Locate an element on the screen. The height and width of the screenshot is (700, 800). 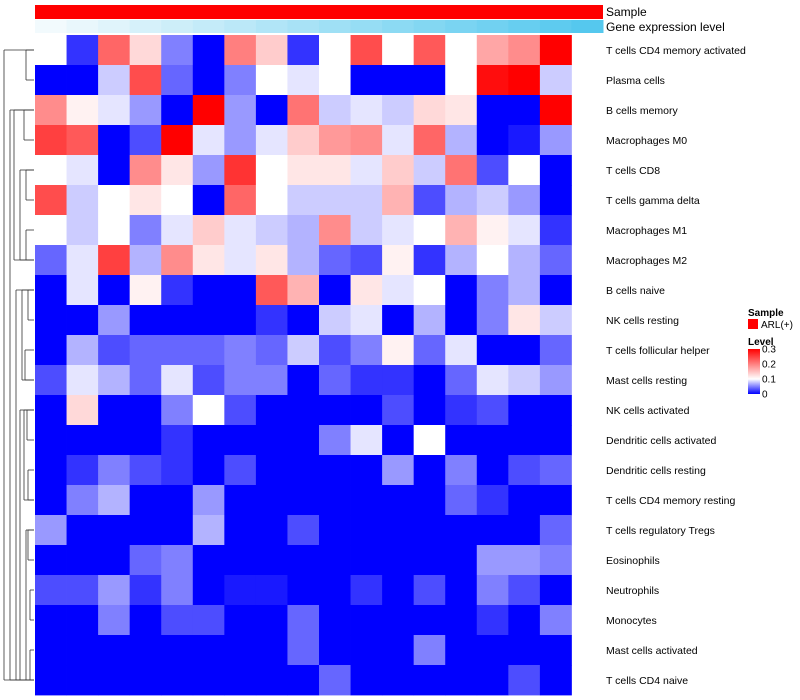
row-label: T cells CD8 is located at coordinates (633, 171).